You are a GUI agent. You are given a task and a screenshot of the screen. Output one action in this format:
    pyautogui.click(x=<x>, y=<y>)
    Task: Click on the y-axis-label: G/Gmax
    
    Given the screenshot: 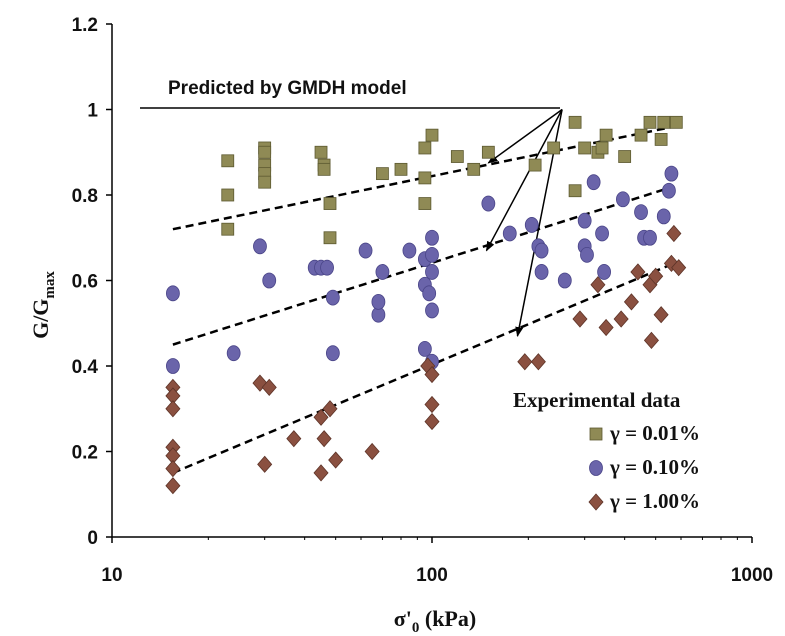 What is the action you would take?
    pyautogui.click(x=43, y=305)
    